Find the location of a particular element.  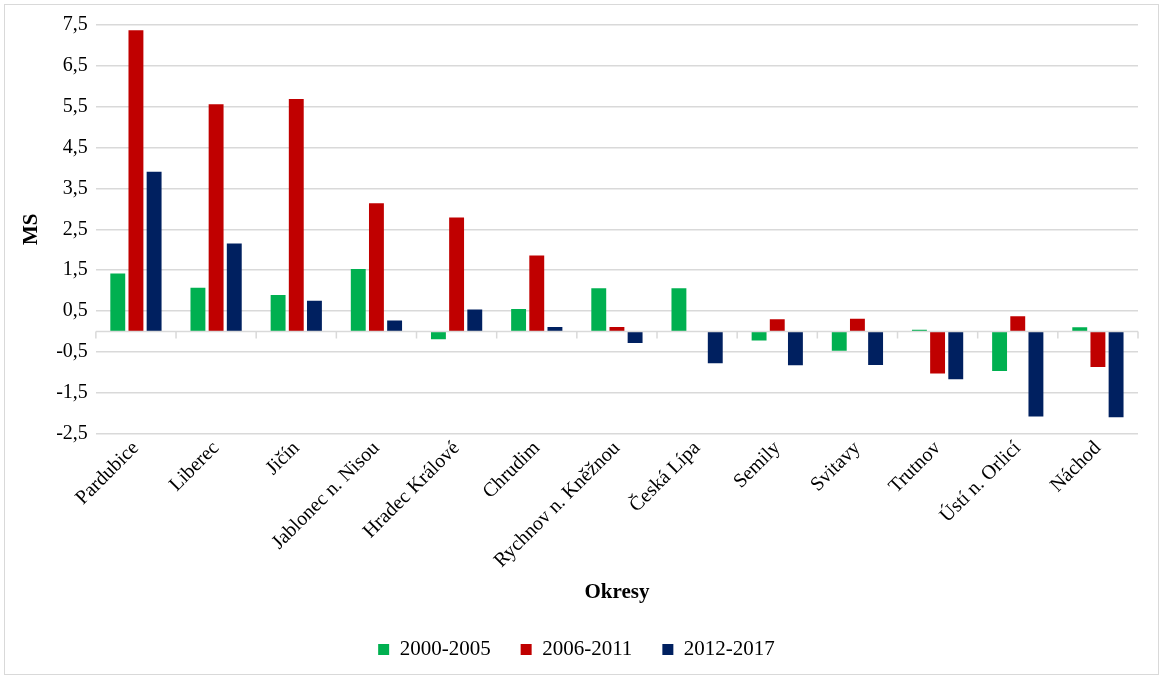

y-tick-label: 2,5 is located at coordinates (75, 227).